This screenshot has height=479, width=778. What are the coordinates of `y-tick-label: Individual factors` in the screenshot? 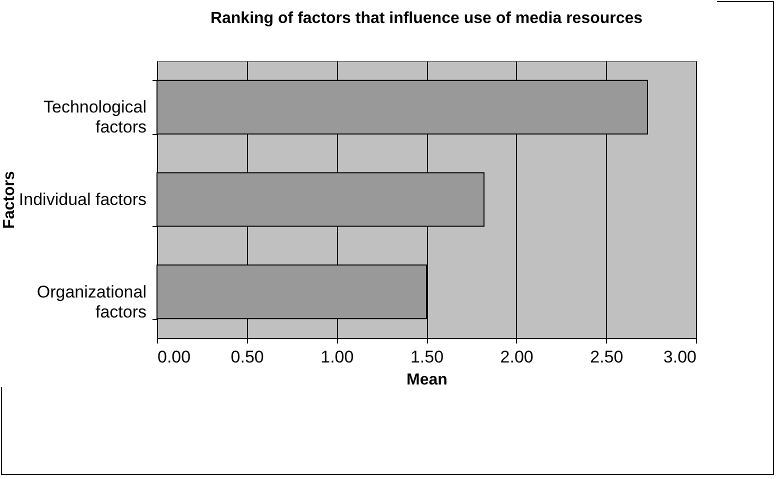 It's located at (82, 199).